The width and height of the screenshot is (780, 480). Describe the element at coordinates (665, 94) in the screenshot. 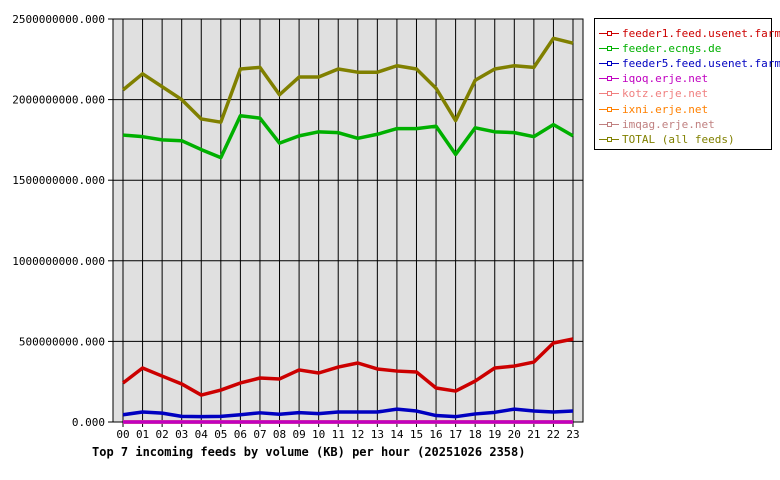

I see `legend-label: kotz.erje.net` at that location.